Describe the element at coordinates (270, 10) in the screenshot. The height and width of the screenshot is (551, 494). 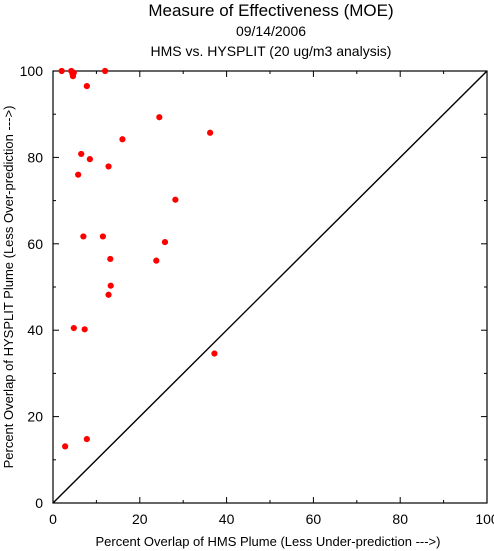
I see `chart-title: Measure of Effectiveness (MOE)` at that location.